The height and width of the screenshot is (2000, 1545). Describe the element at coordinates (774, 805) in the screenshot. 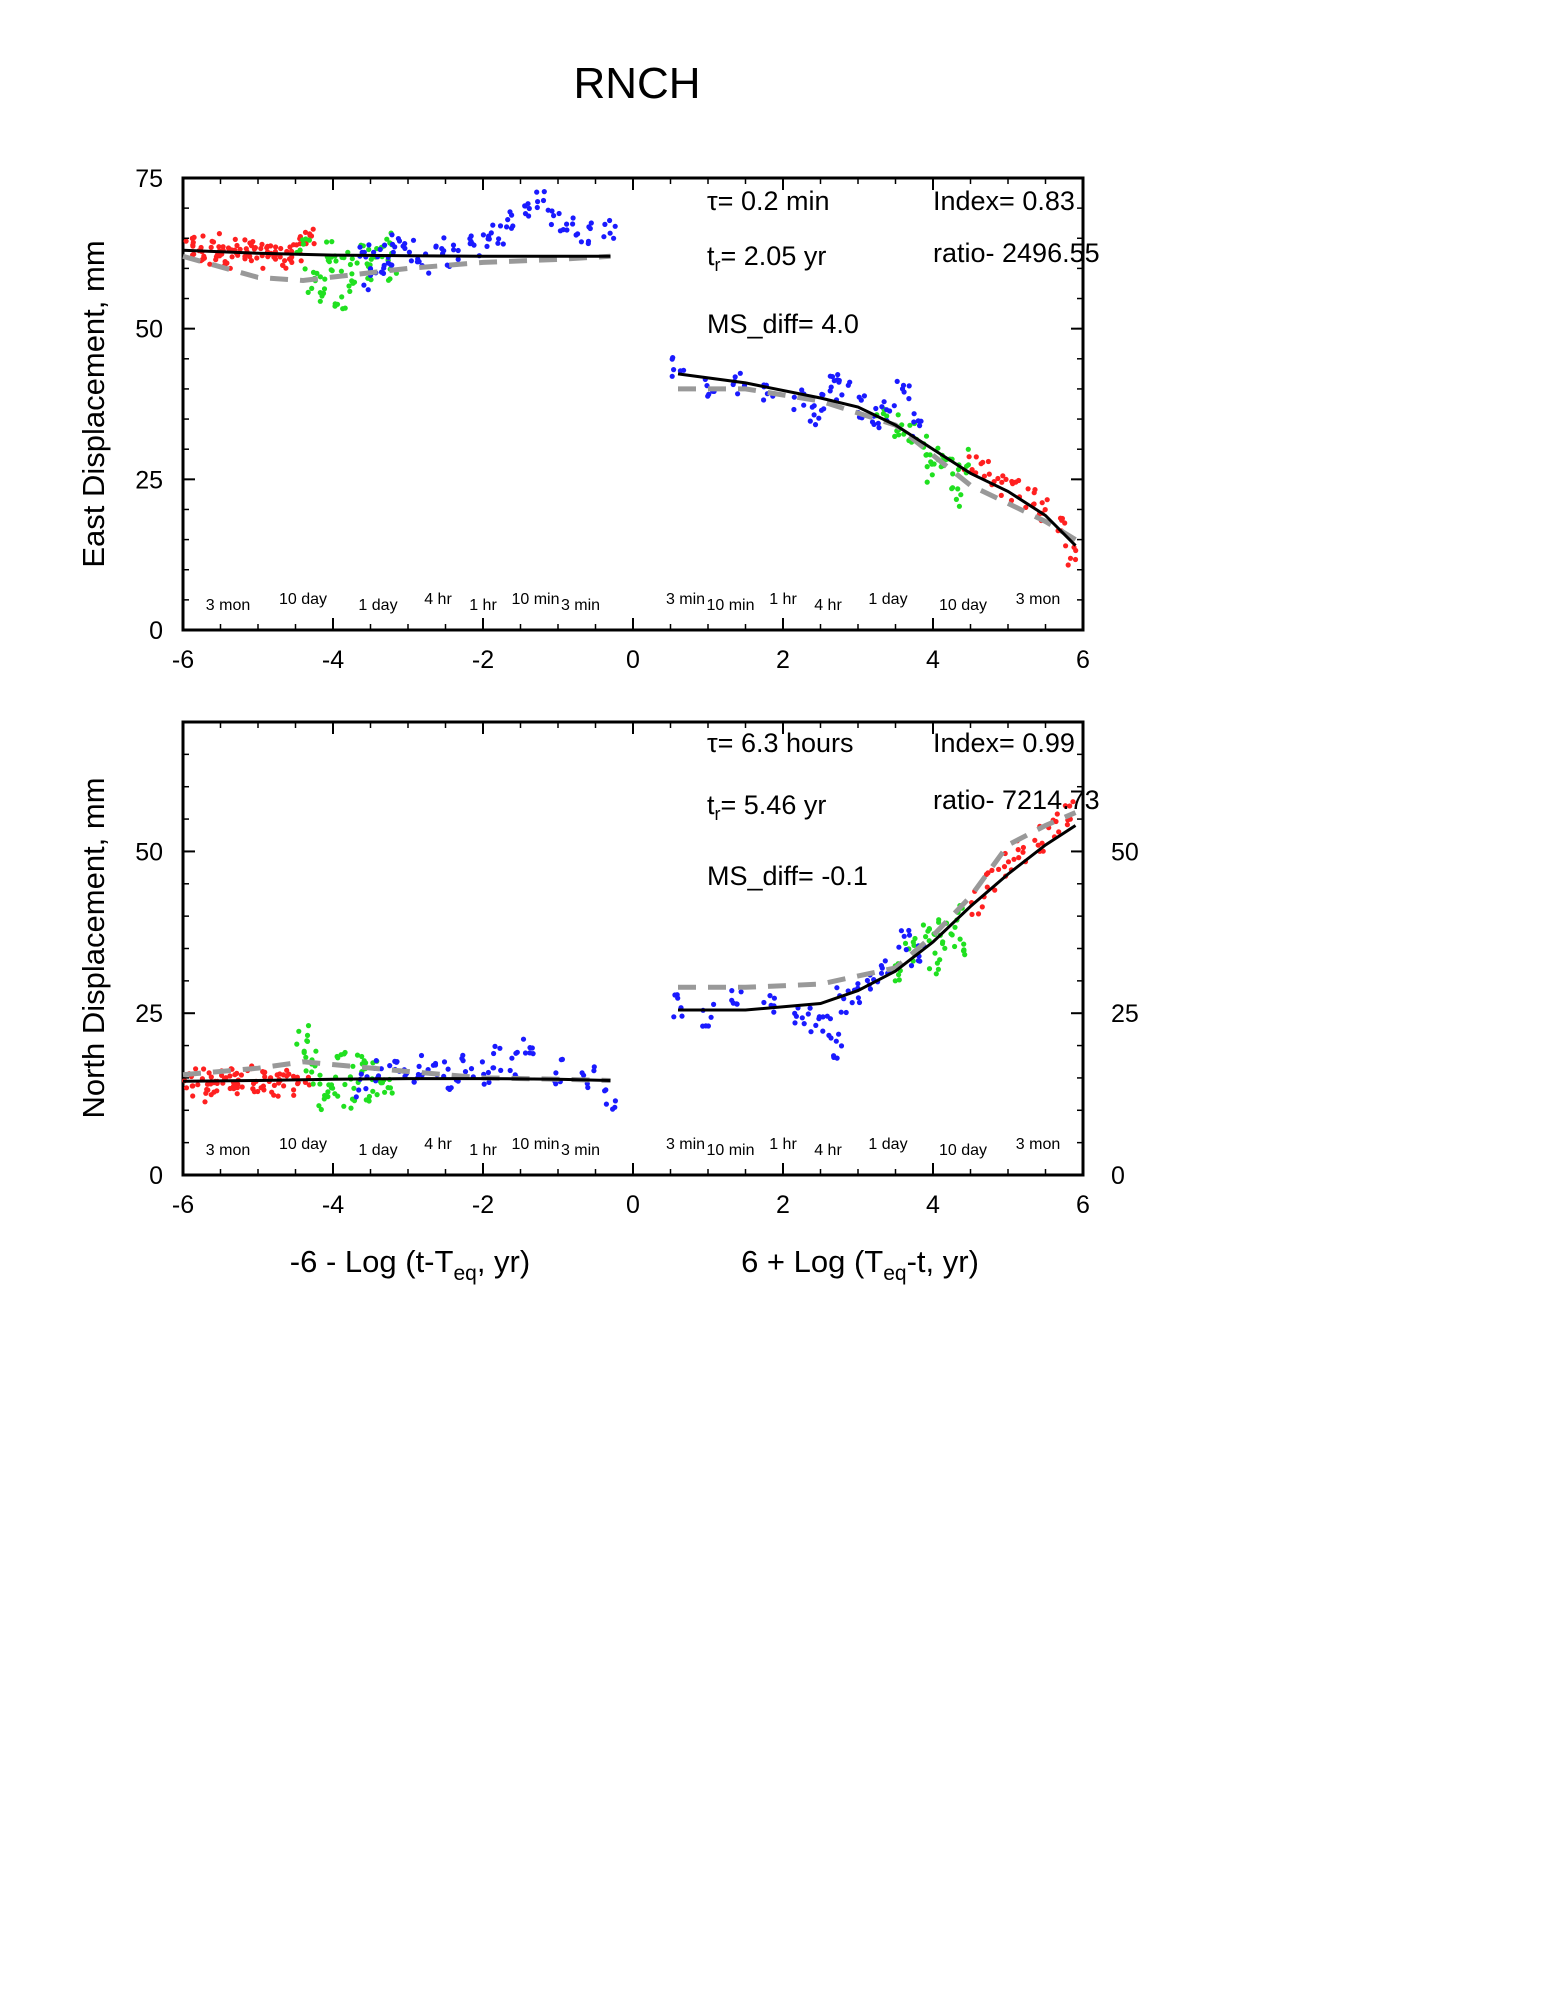

I see `north-tr-value: = 5.46 yr` at that location.